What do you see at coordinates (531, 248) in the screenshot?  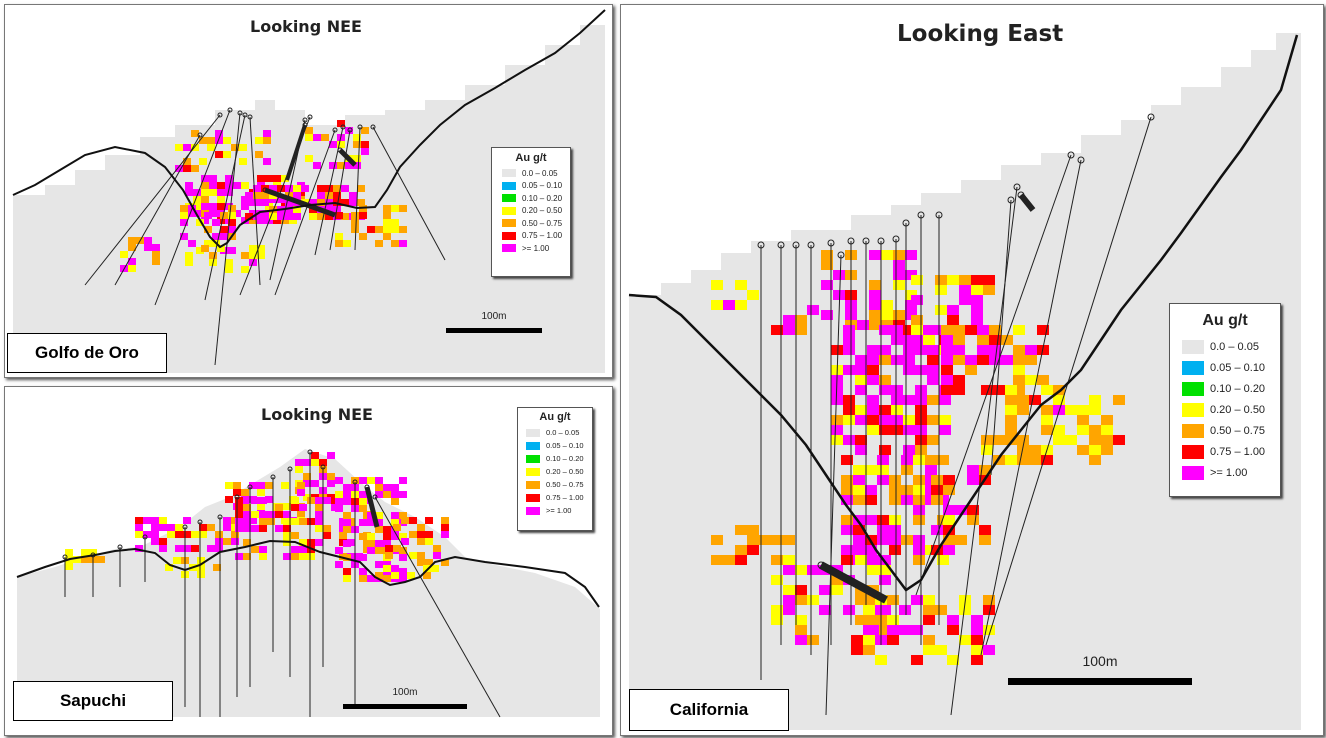 I see `legend-item: >= 1.00` at bounding box center [531, 248].